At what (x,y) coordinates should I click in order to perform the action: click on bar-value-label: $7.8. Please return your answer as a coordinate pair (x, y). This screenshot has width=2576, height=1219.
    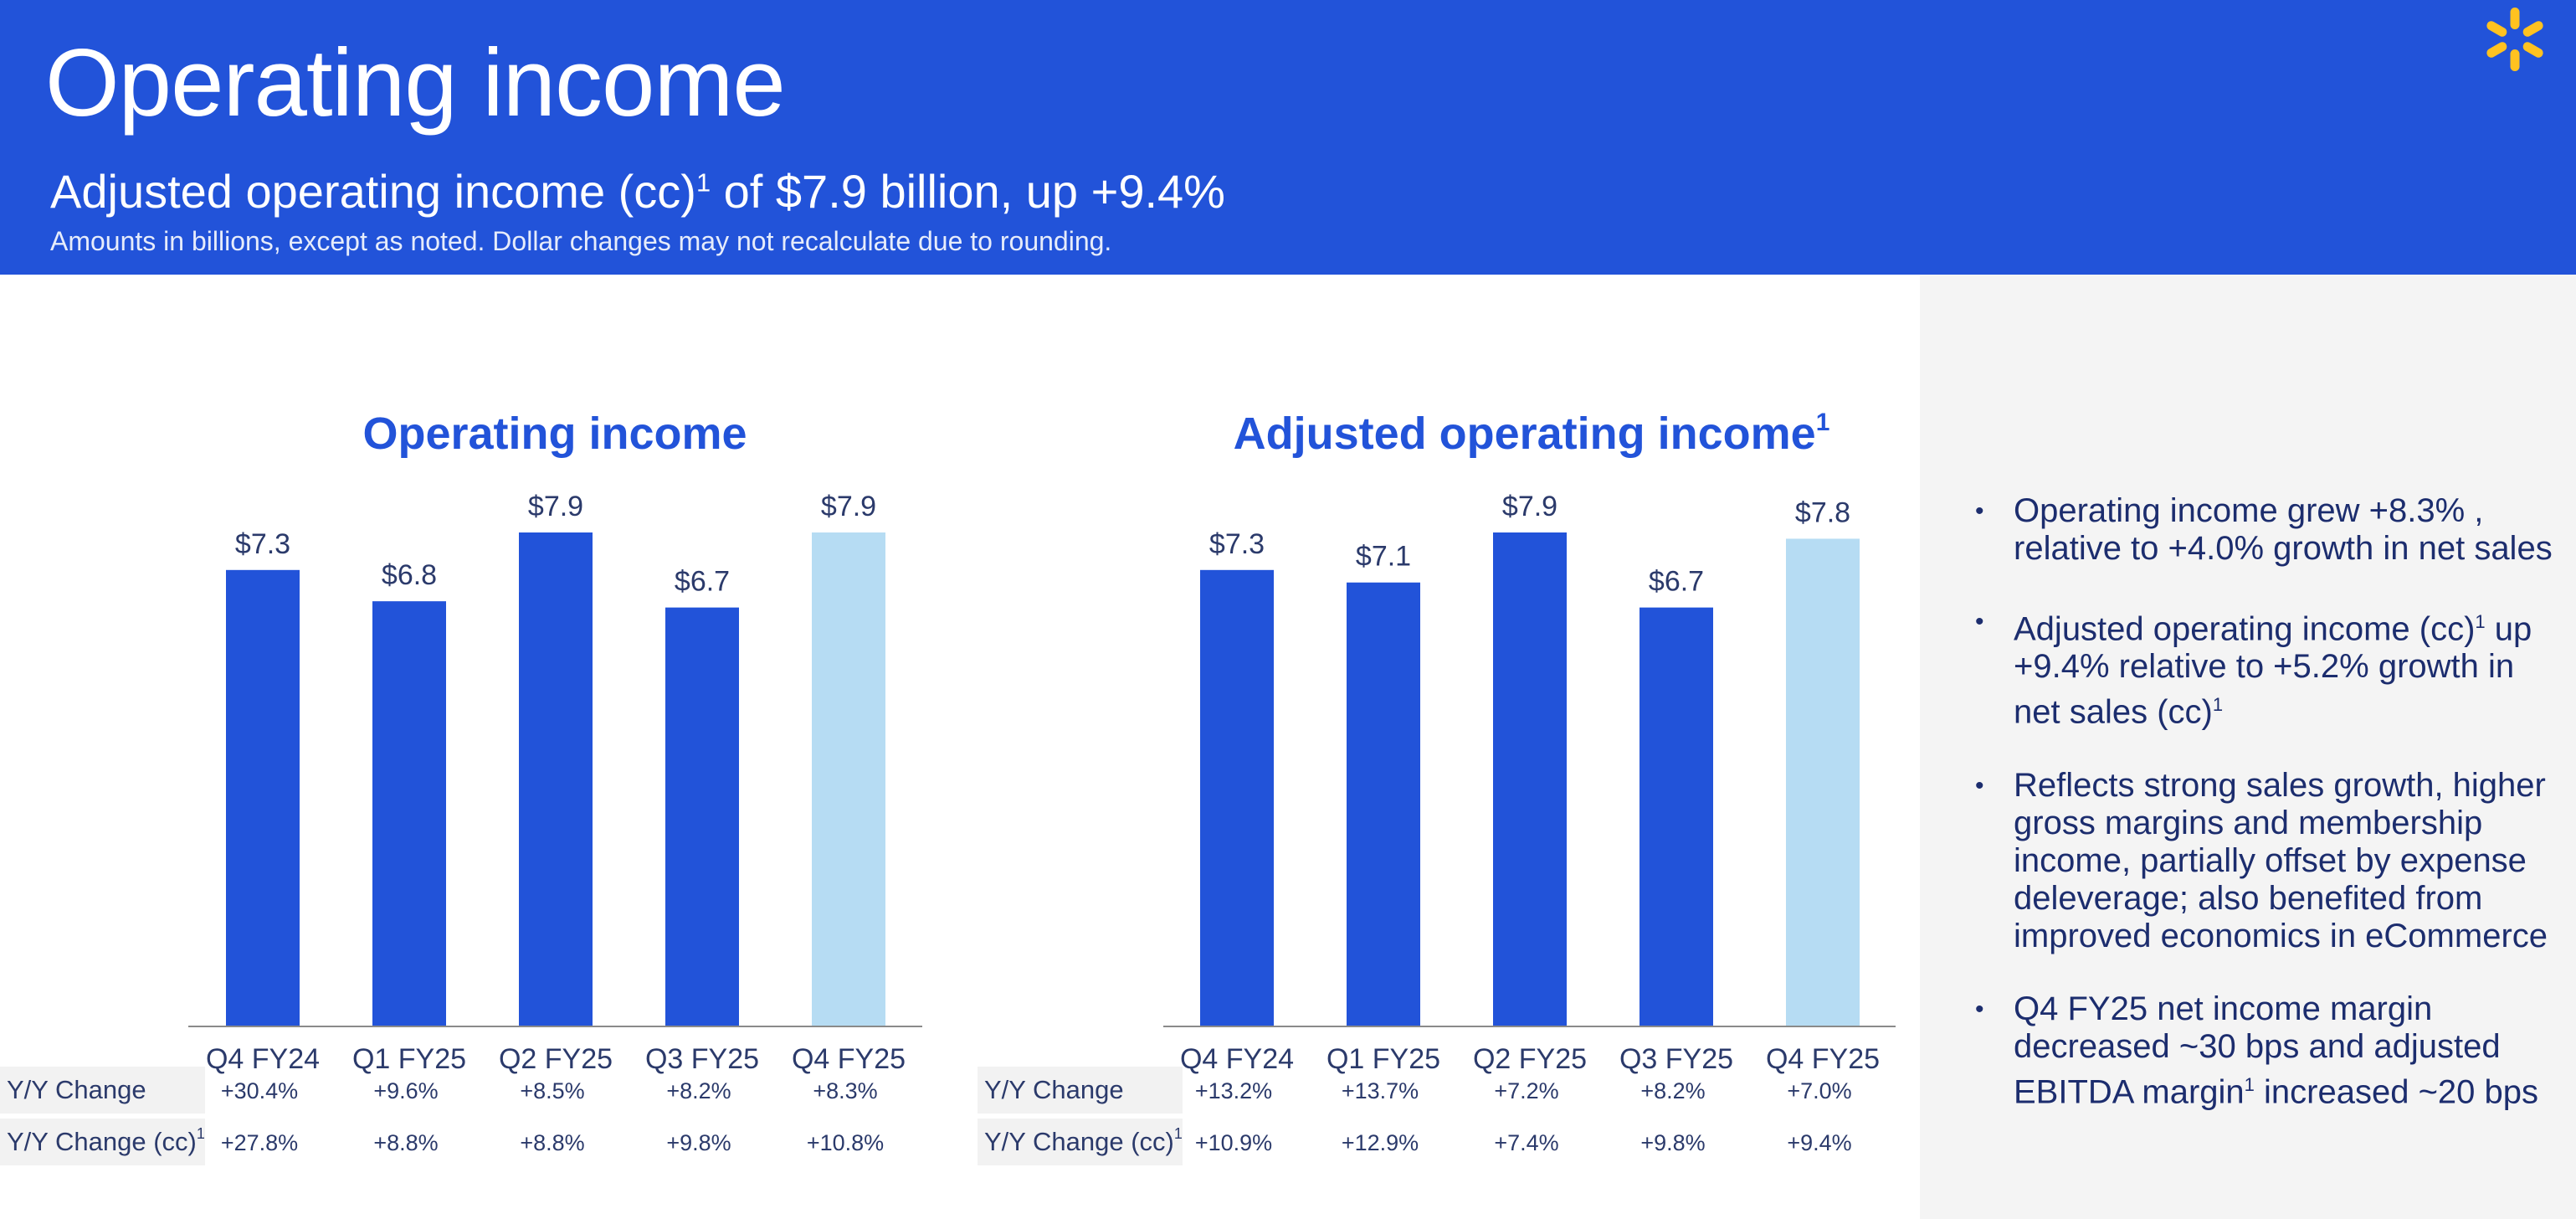
    Looking at the image, I should click on (1822, 512).